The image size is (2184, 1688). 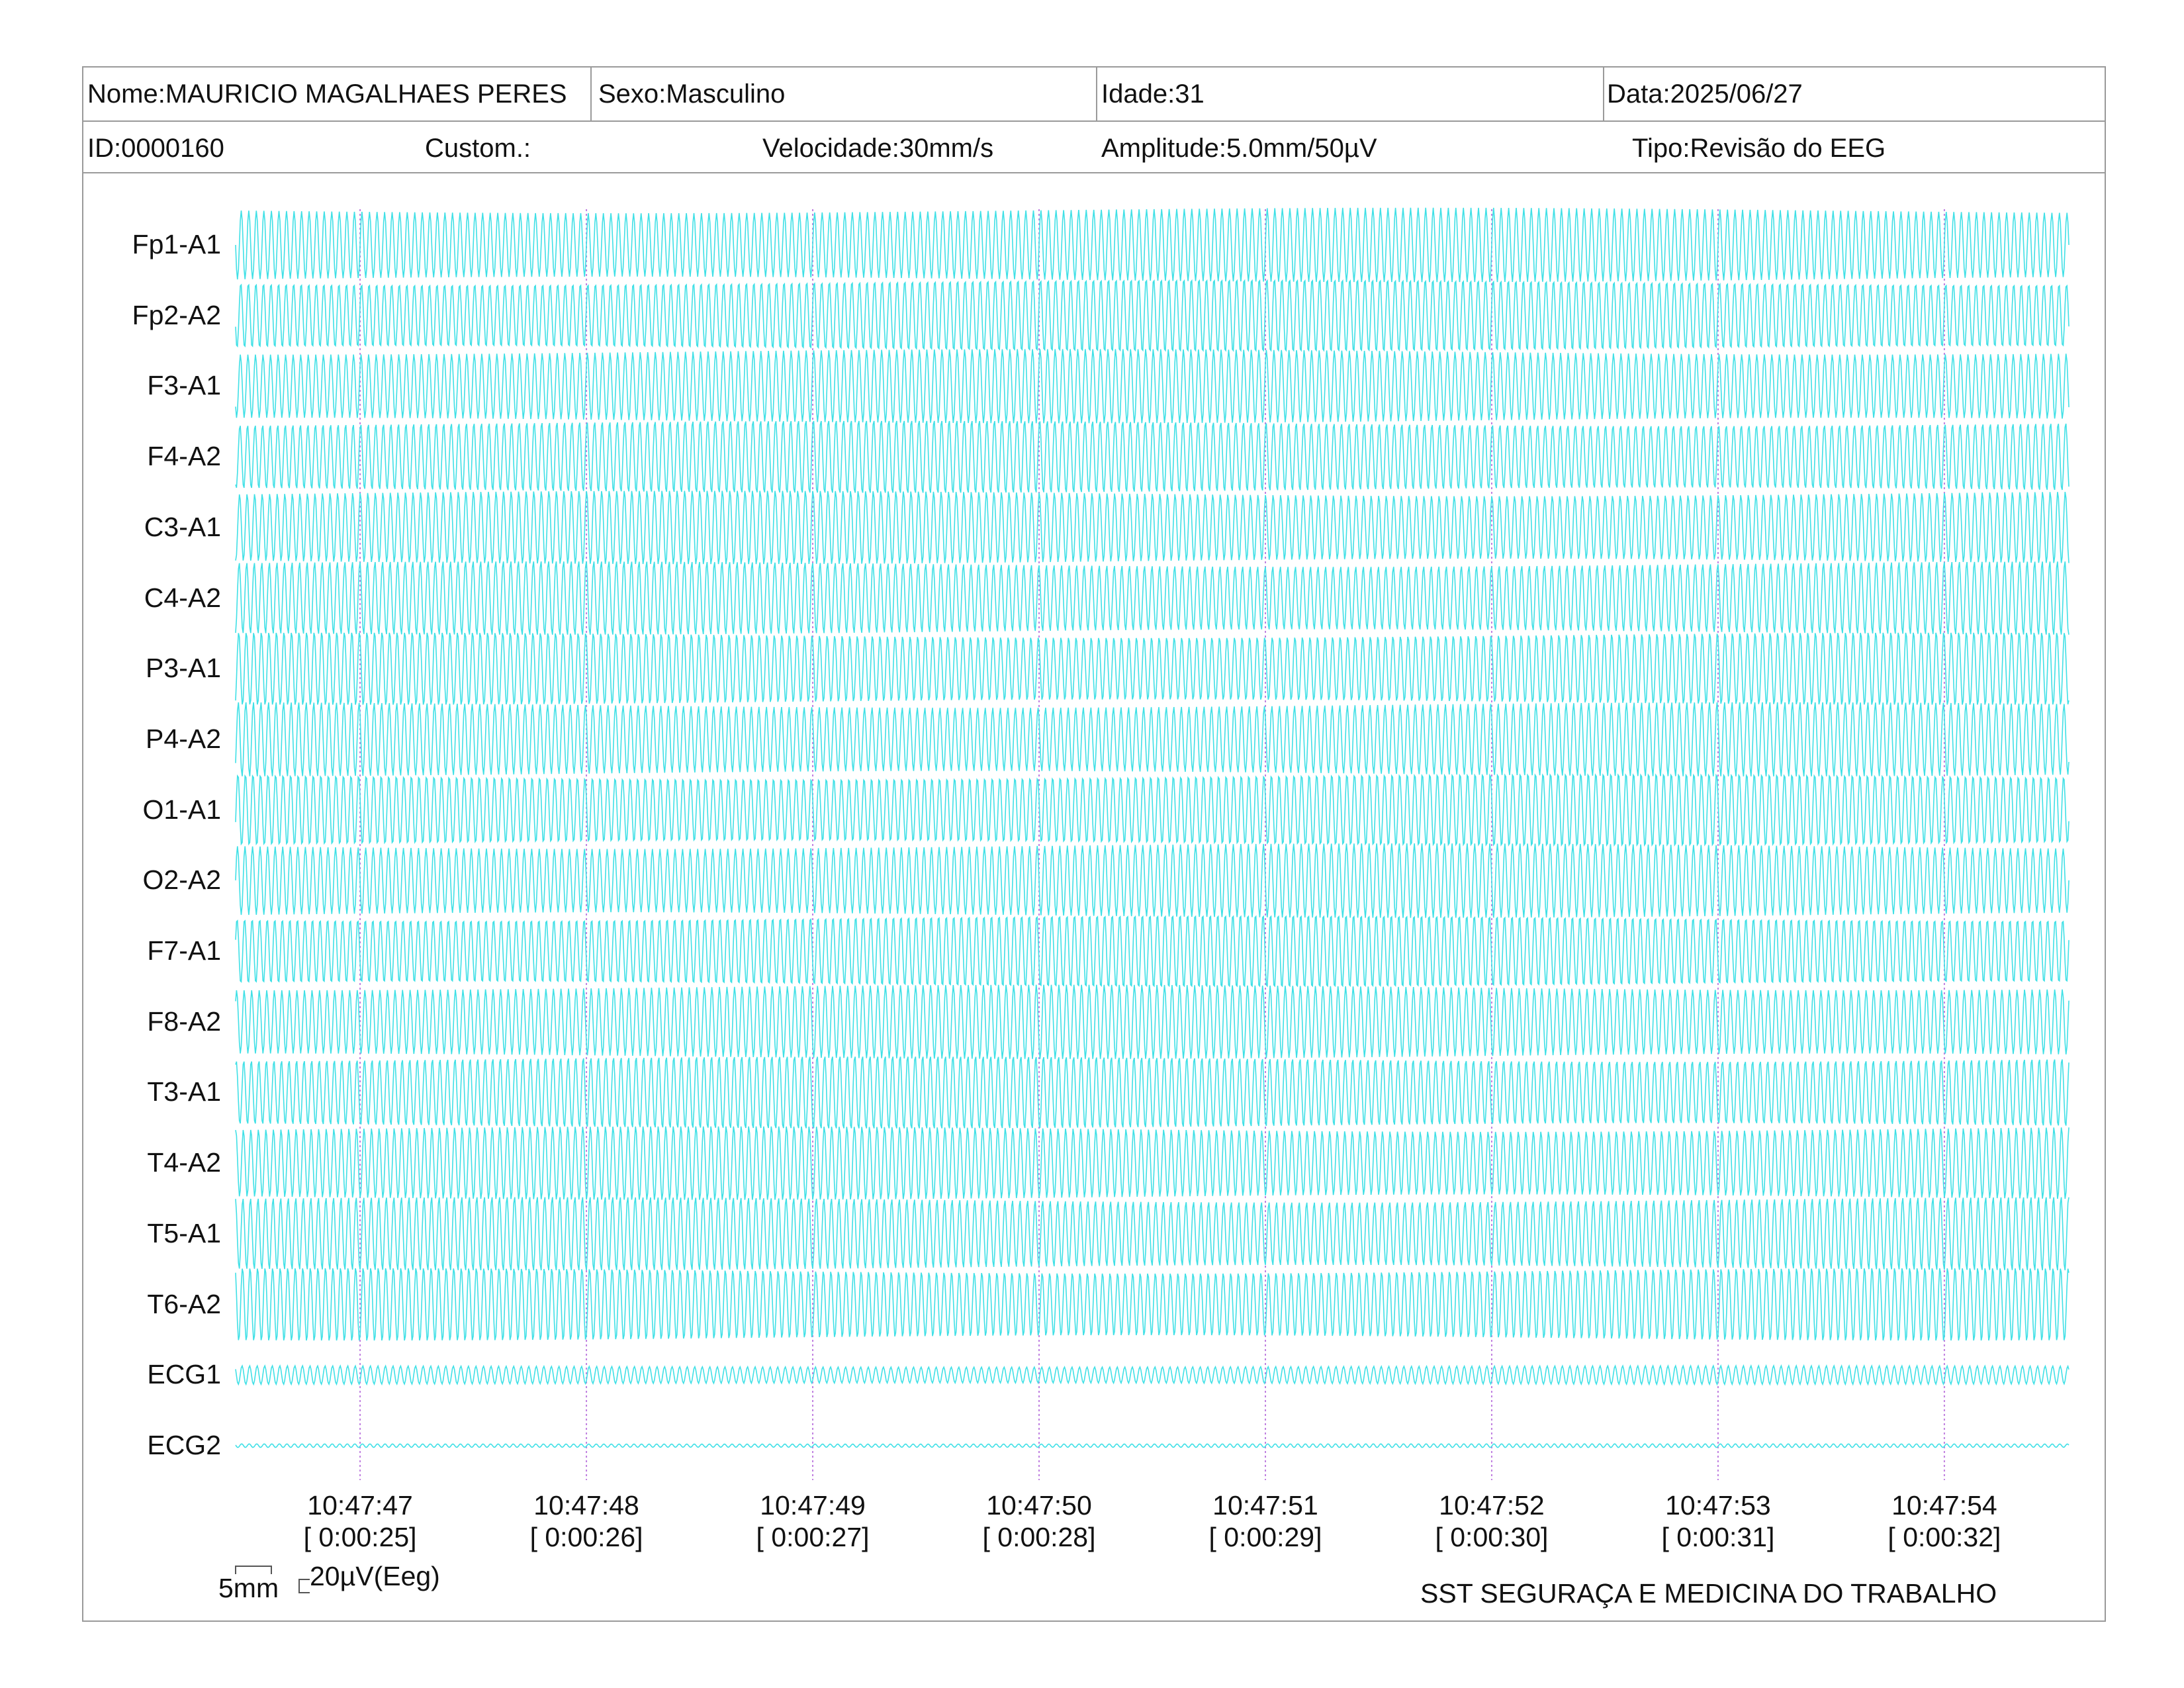 I want to click on trace-f4-a2, so click(x=1152, y=456).